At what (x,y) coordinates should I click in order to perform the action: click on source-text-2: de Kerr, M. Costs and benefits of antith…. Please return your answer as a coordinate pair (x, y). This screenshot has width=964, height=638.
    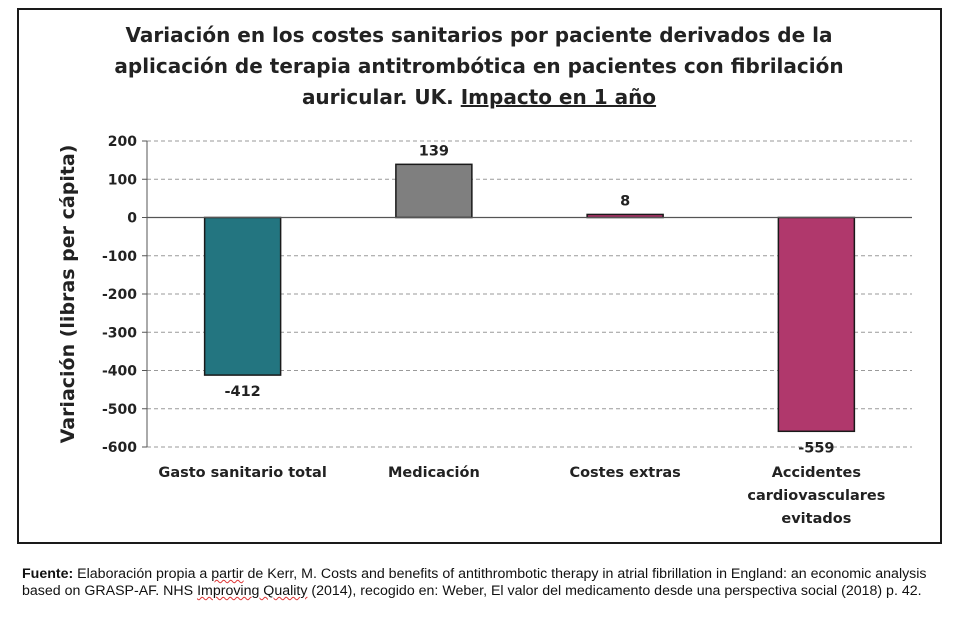
    Looking at the image, I should click on (474, 582).